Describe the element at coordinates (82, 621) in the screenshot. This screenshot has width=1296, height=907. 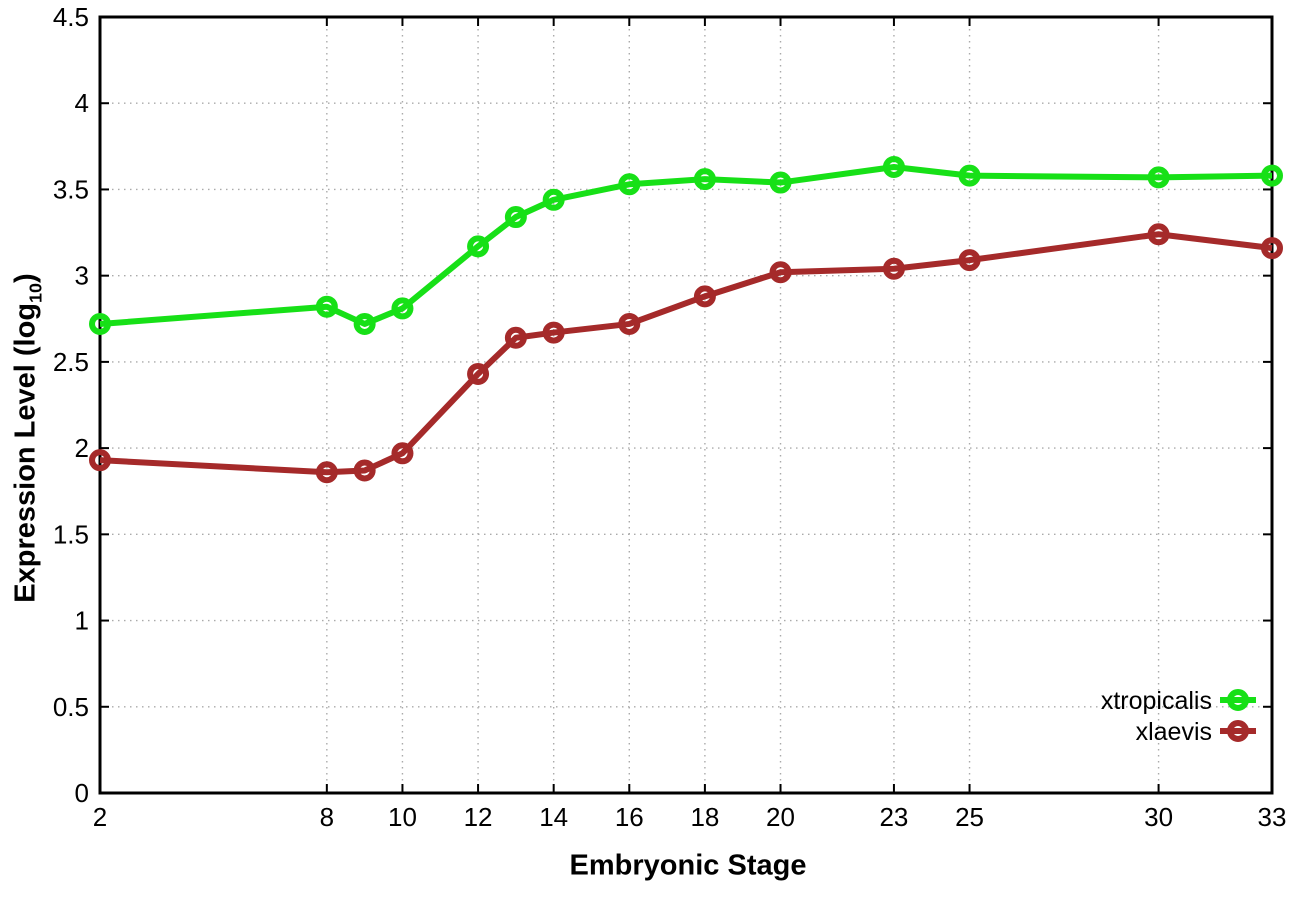
I see `y-tick-label: 1` at that location.